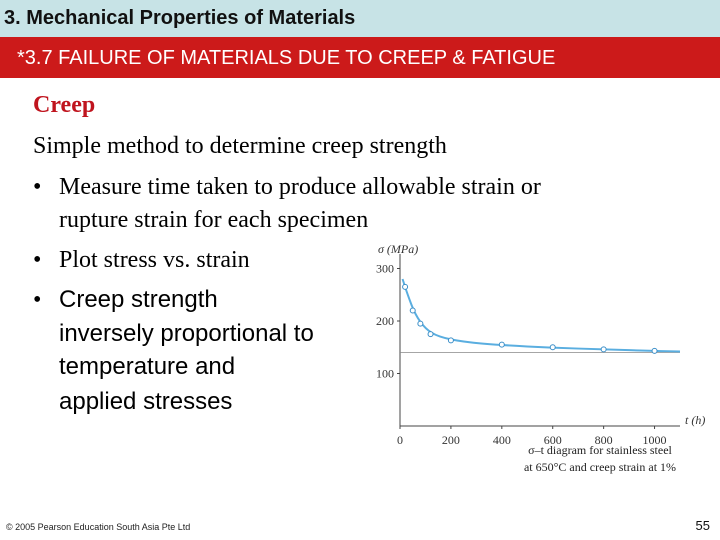  I want to click on bullet-3-line-4: applied stresses, so click(146, 401).